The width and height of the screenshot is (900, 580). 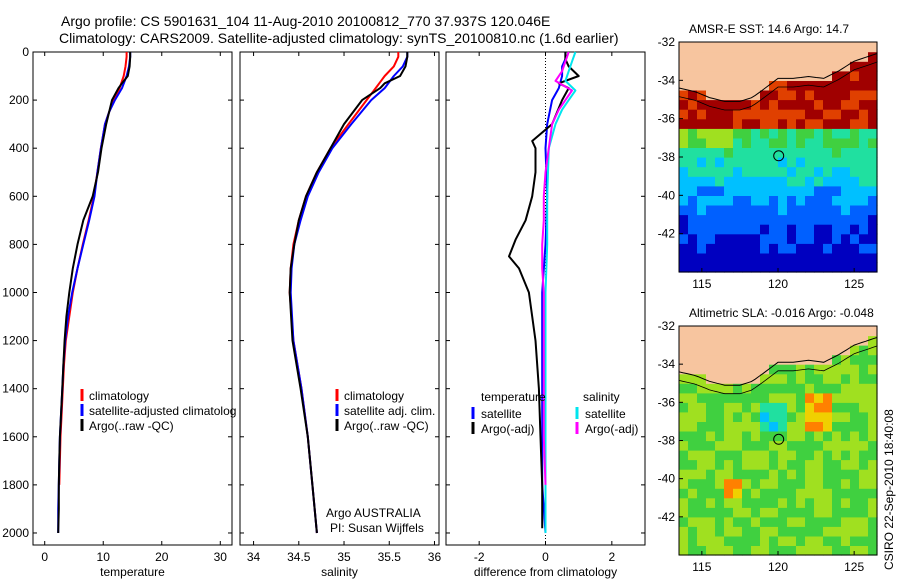 What do you see at coordinates (667, 42) in the screenshot?
I see `sst_map-ytick-label: -32` at bounding box center [667, 42].